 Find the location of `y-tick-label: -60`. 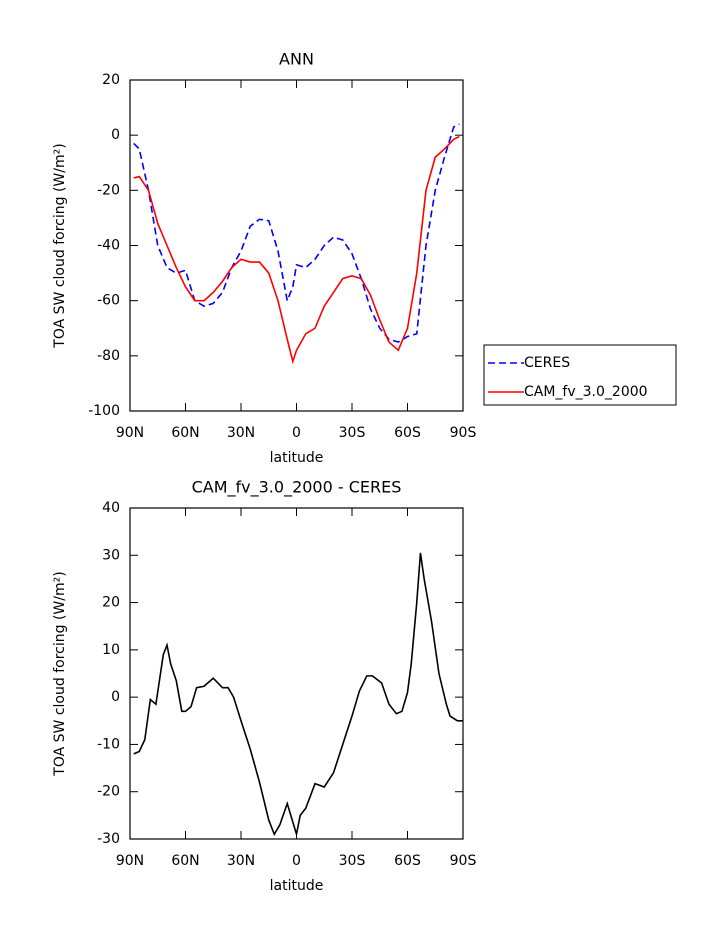

y-tick-label: -60 is located at coordinates (108, 301).